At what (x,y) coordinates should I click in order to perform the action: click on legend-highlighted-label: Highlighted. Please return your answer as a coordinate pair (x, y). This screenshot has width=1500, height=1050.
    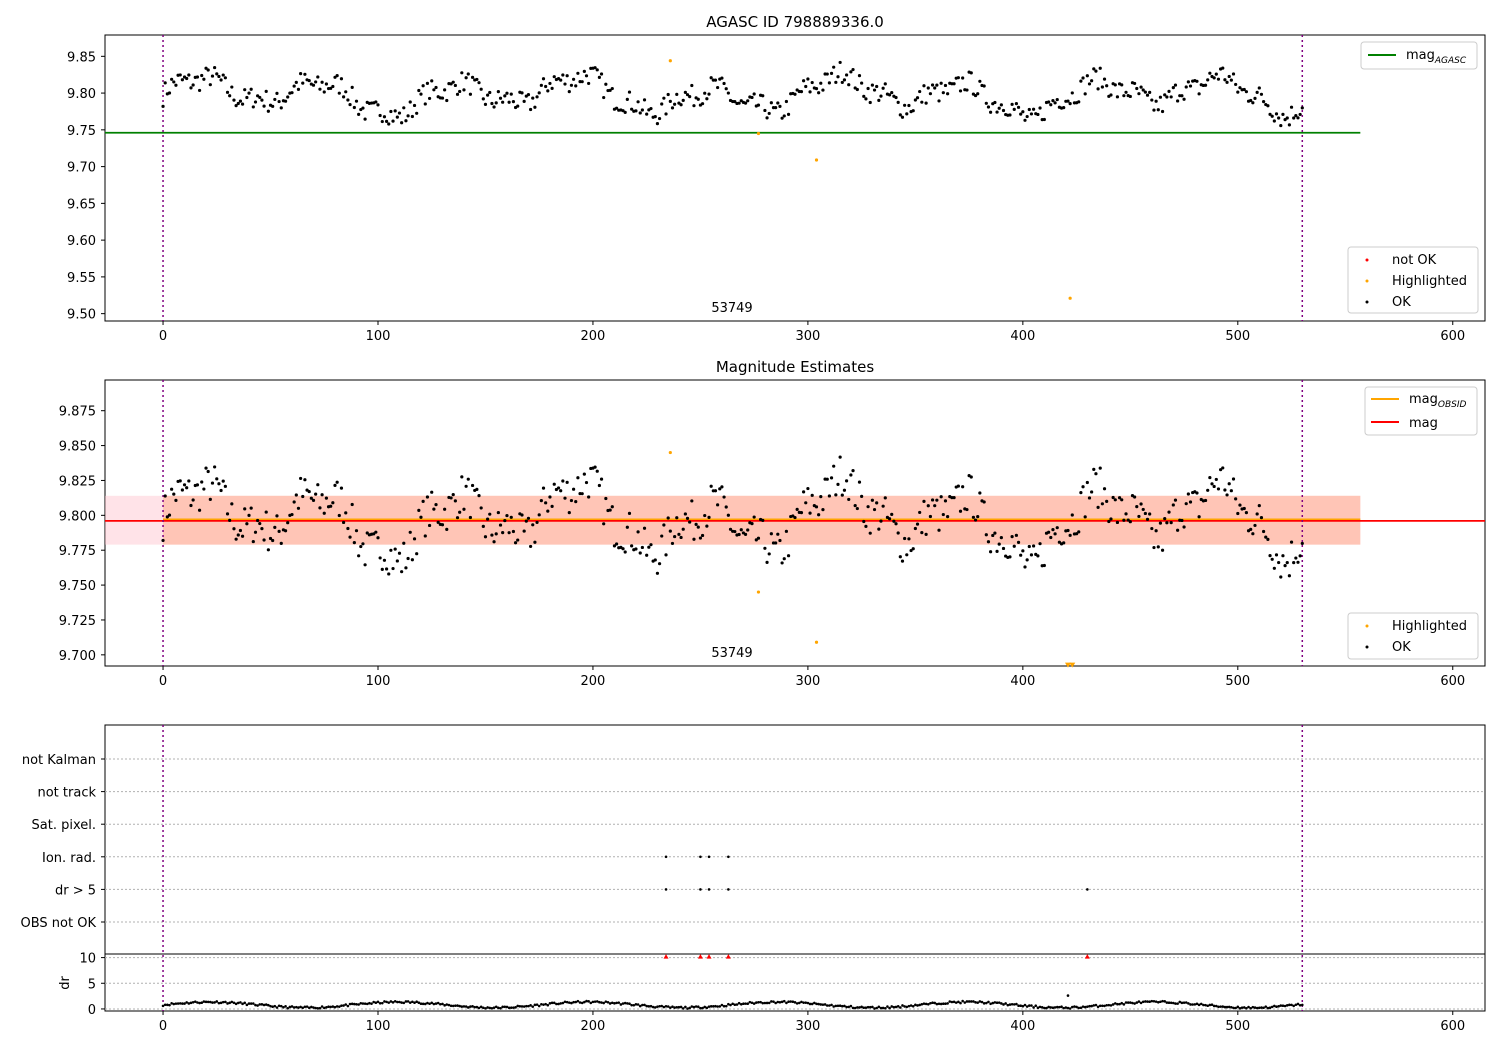
    Looking at the image, I should click on (1429, 281).